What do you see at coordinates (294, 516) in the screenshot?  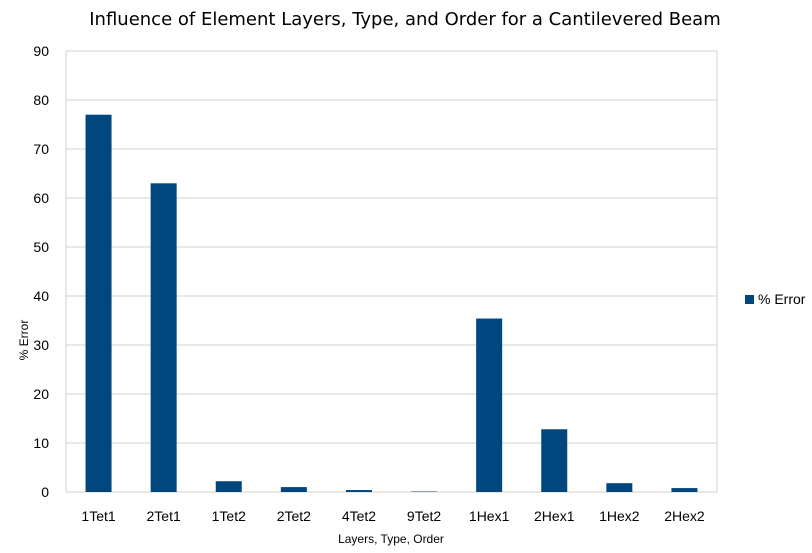 I see `x-tick-label: 2Tet2` at bounding box center [294, 516].